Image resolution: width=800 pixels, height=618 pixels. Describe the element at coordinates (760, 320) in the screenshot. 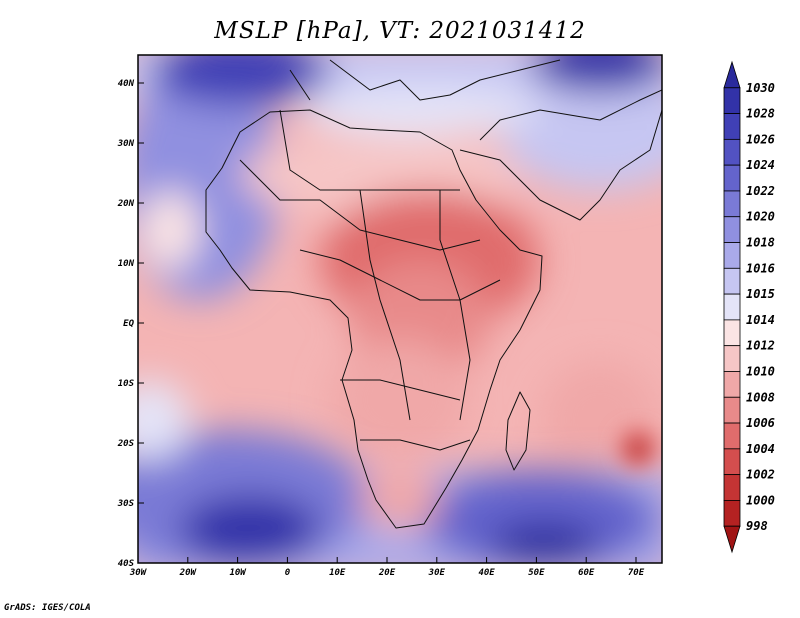

I see `colorbar-level-label: 1014` at that location.